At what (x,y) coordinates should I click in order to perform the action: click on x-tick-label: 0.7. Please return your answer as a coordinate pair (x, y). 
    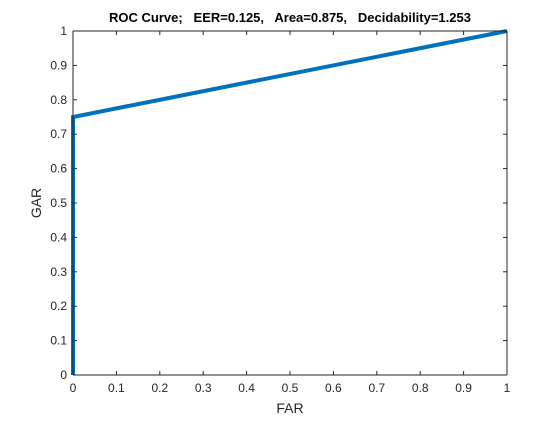
    Looking at the image, I should click on (376, 388).